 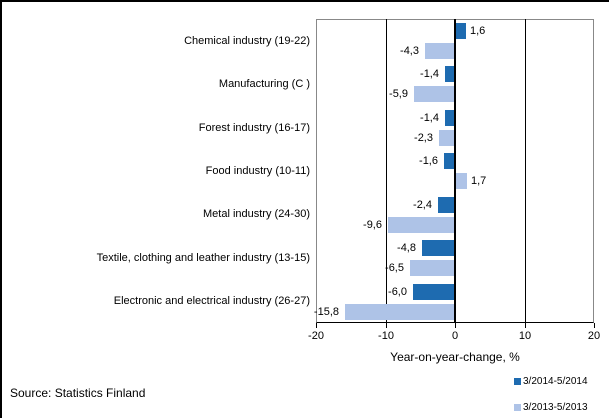 What do you see at coordinates (397, 291) in the screenshot?
I see `value-label: -6,0` at bounding box center [397, 291].